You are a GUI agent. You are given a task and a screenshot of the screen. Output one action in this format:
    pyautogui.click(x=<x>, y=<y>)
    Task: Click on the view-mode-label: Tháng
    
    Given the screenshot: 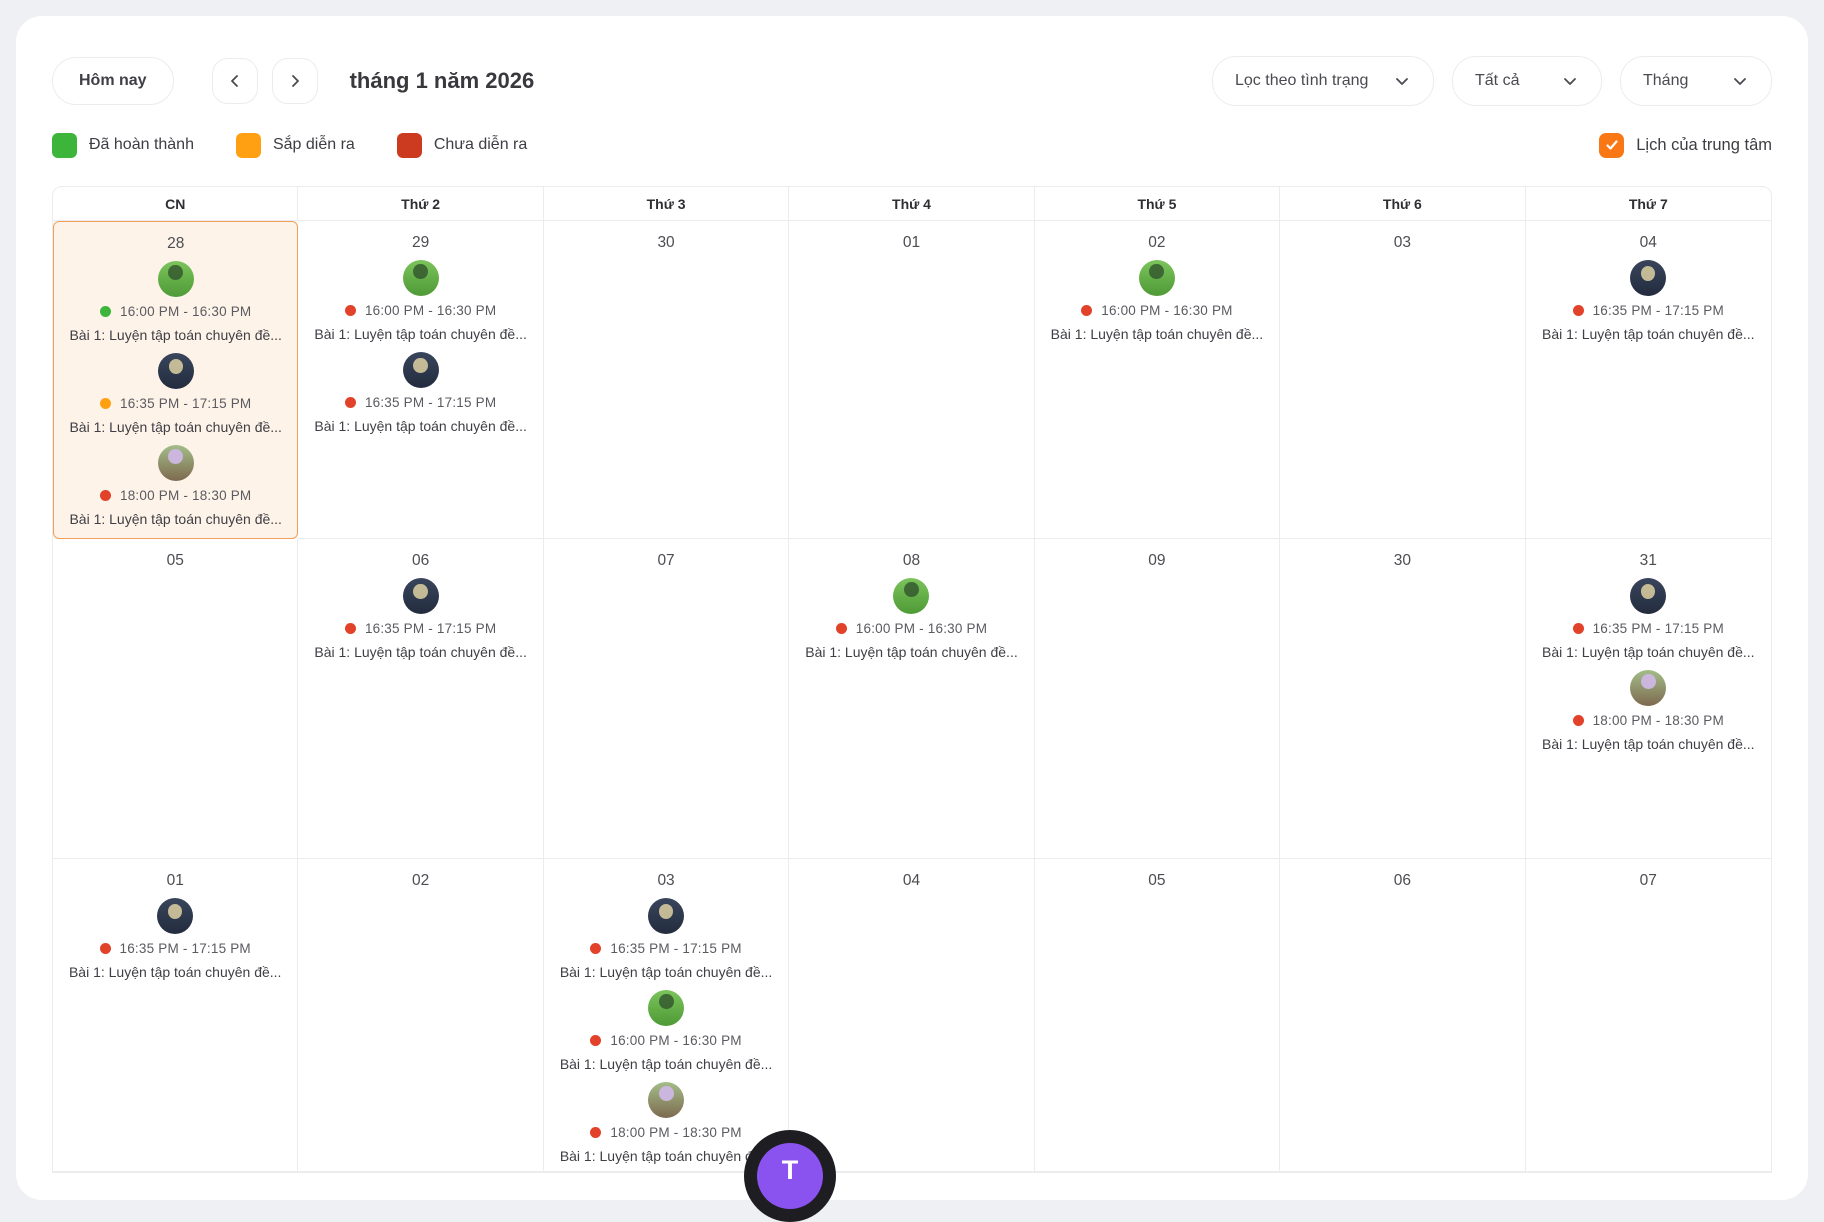 What is the action you would take?
    pyautogui.click(x=1665, y=81)
    